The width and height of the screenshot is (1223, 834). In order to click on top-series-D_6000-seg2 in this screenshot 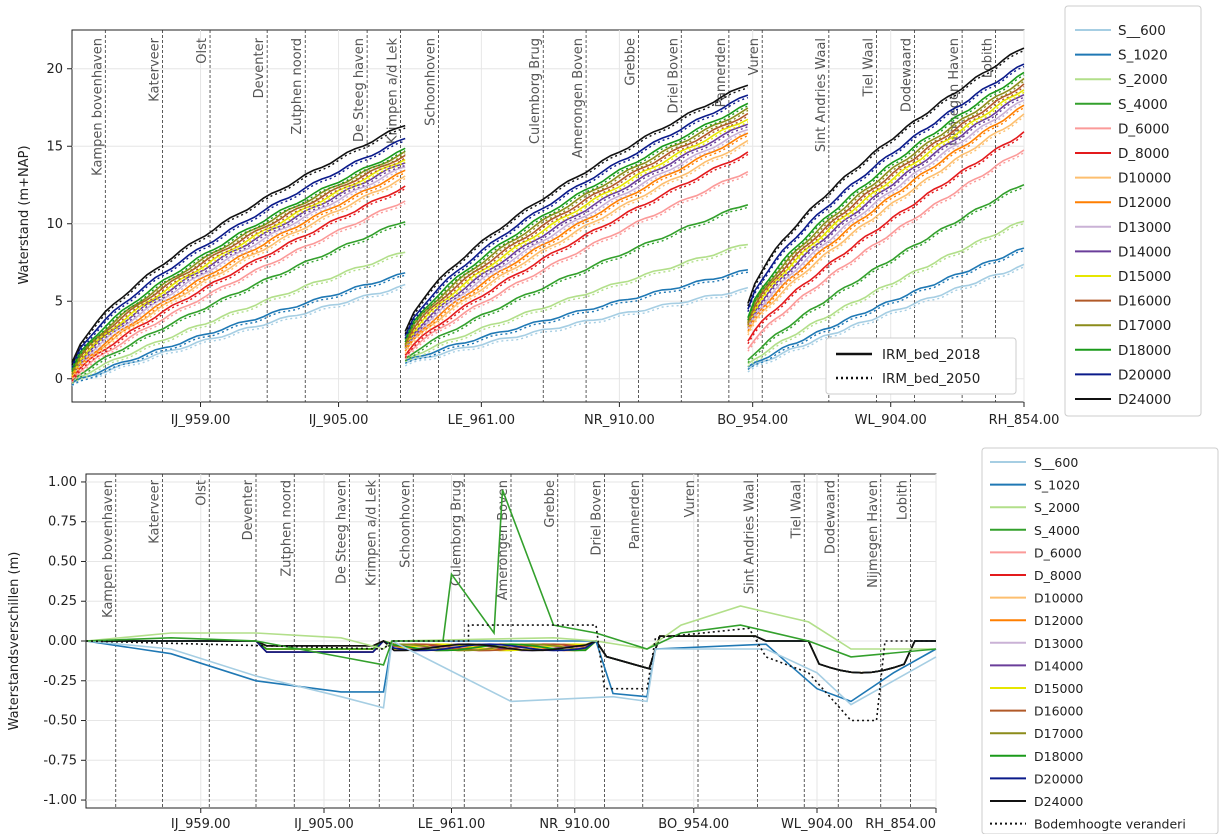, I will do `click(886, 249)`.